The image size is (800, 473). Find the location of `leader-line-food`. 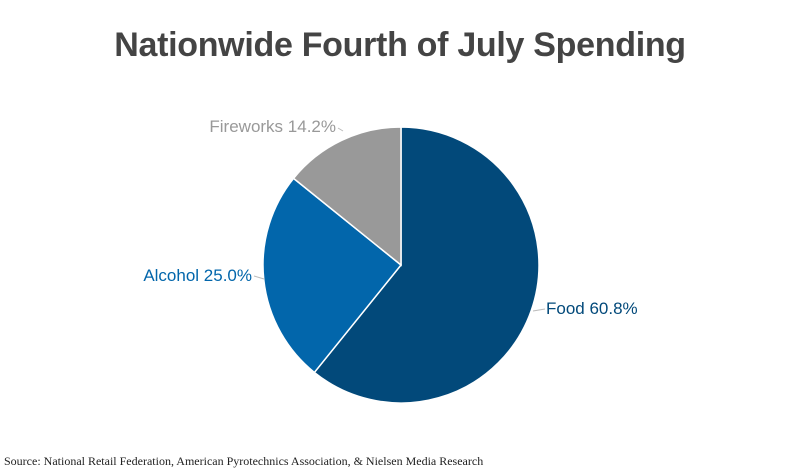

leader-line-food is located at coordinates (539, 310).